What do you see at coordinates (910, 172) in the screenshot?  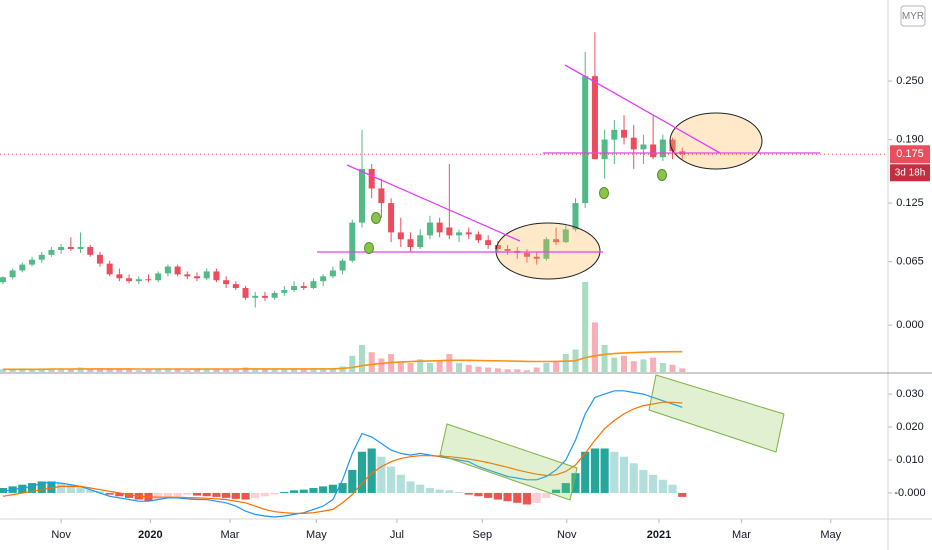 I see `countdown-label: 3d 18h` at bounding box center [910, 172].